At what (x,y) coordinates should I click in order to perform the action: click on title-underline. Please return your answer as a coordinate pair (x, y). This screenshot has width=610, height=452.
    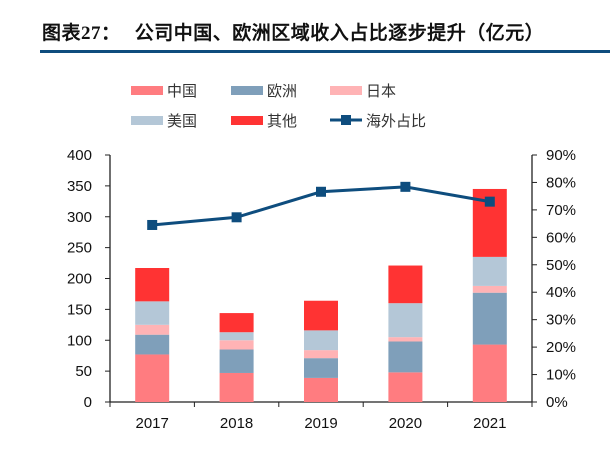
    Looking at the image, I should click on (325, 51).